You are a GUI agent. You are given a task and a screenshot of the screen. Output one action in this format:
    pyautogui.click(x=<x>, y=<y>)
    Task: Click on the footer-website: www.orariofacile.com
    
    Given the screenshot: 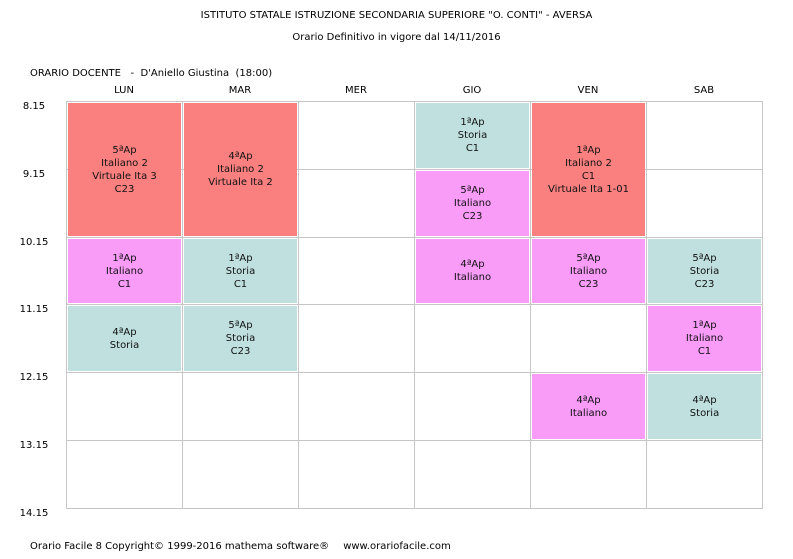 What is the action you would take?
    pyautogui.click(x=397, y=546)
    